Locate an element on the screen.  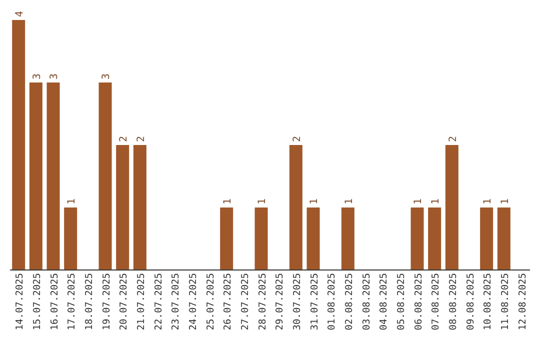
x-tick-label: 22.07.2025 is located at coordinates (158, 301).